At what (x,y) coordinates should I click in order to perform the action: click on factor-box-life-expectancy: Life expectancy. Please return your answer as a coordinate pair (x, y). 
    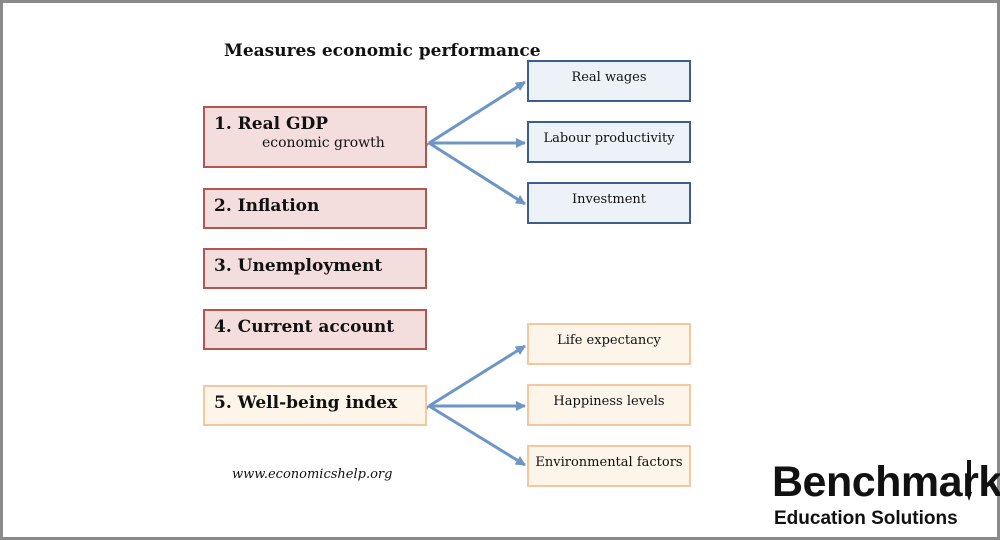
    Looking at the image, I should click on (609, 344).